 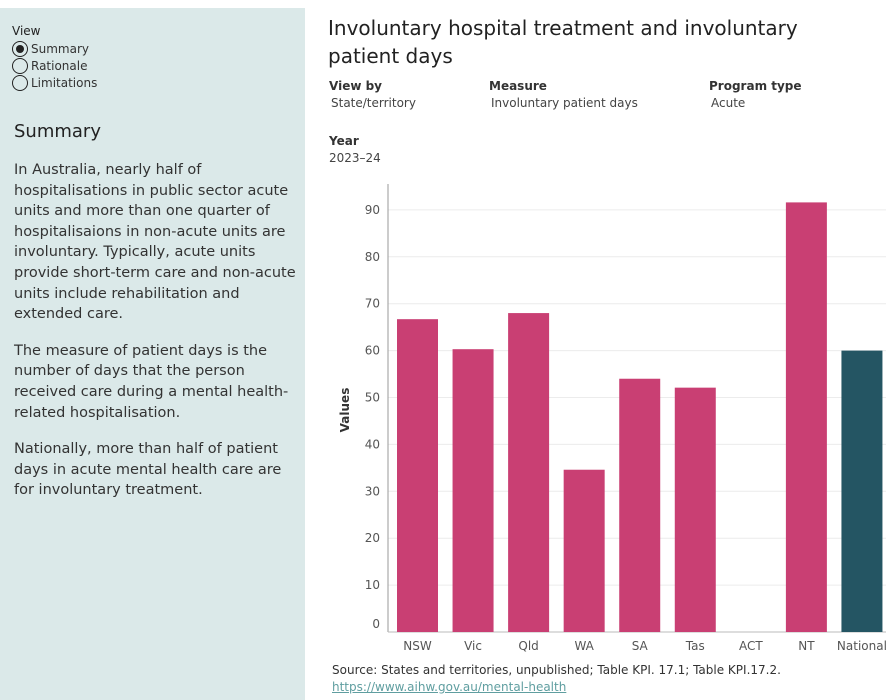 What do you see at coordinates (417, 646) in the screenshot?
I see `x-tick-label: NSW` at bounding box center [417, 646].